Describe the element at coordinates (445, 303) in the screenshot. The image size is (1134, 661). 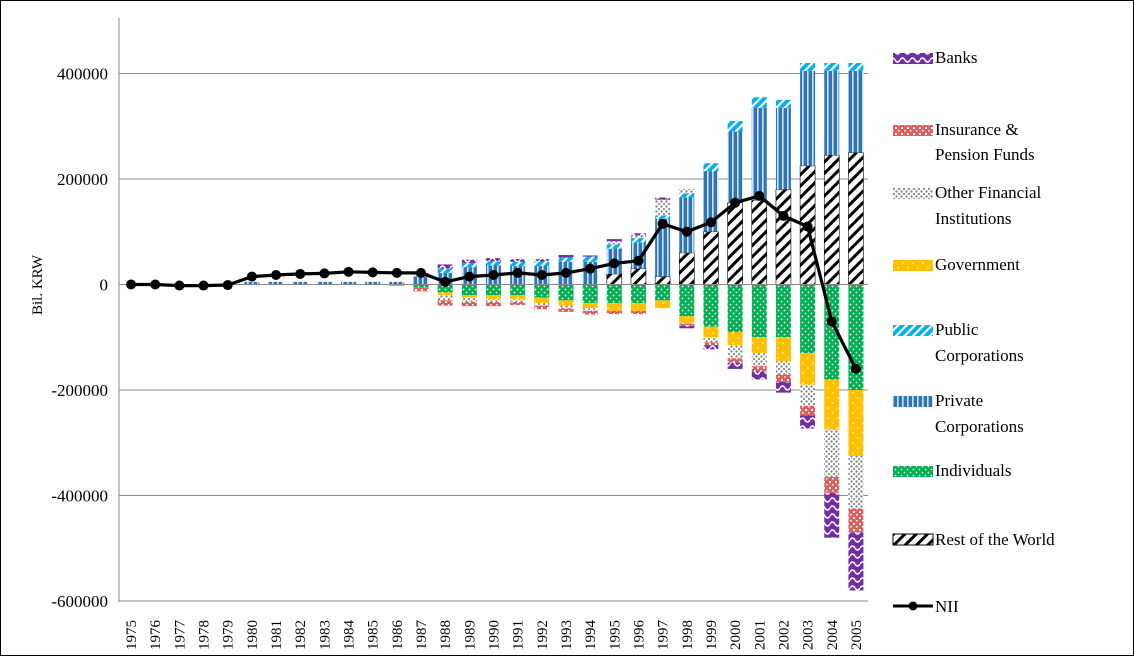
I see `bar-insurance-and-pension-funds-1988` at that location.